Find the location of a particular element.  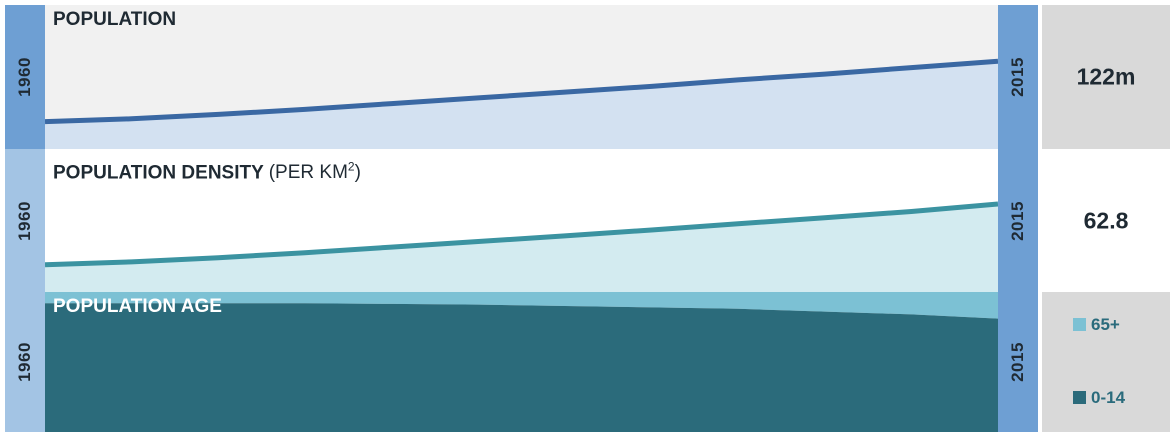

population-title: POPULATION is located at coordinates (114, 20).